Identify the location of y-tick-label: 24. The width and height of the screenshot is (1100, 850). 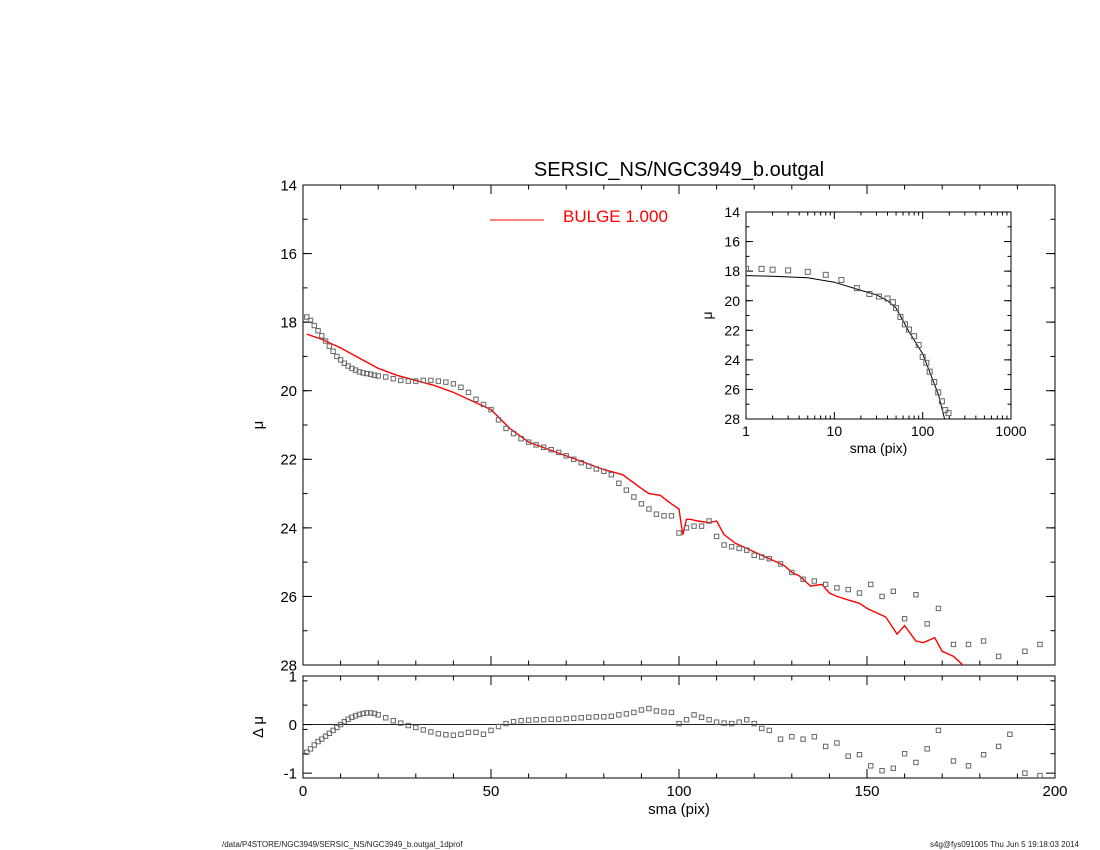
(732, 360).